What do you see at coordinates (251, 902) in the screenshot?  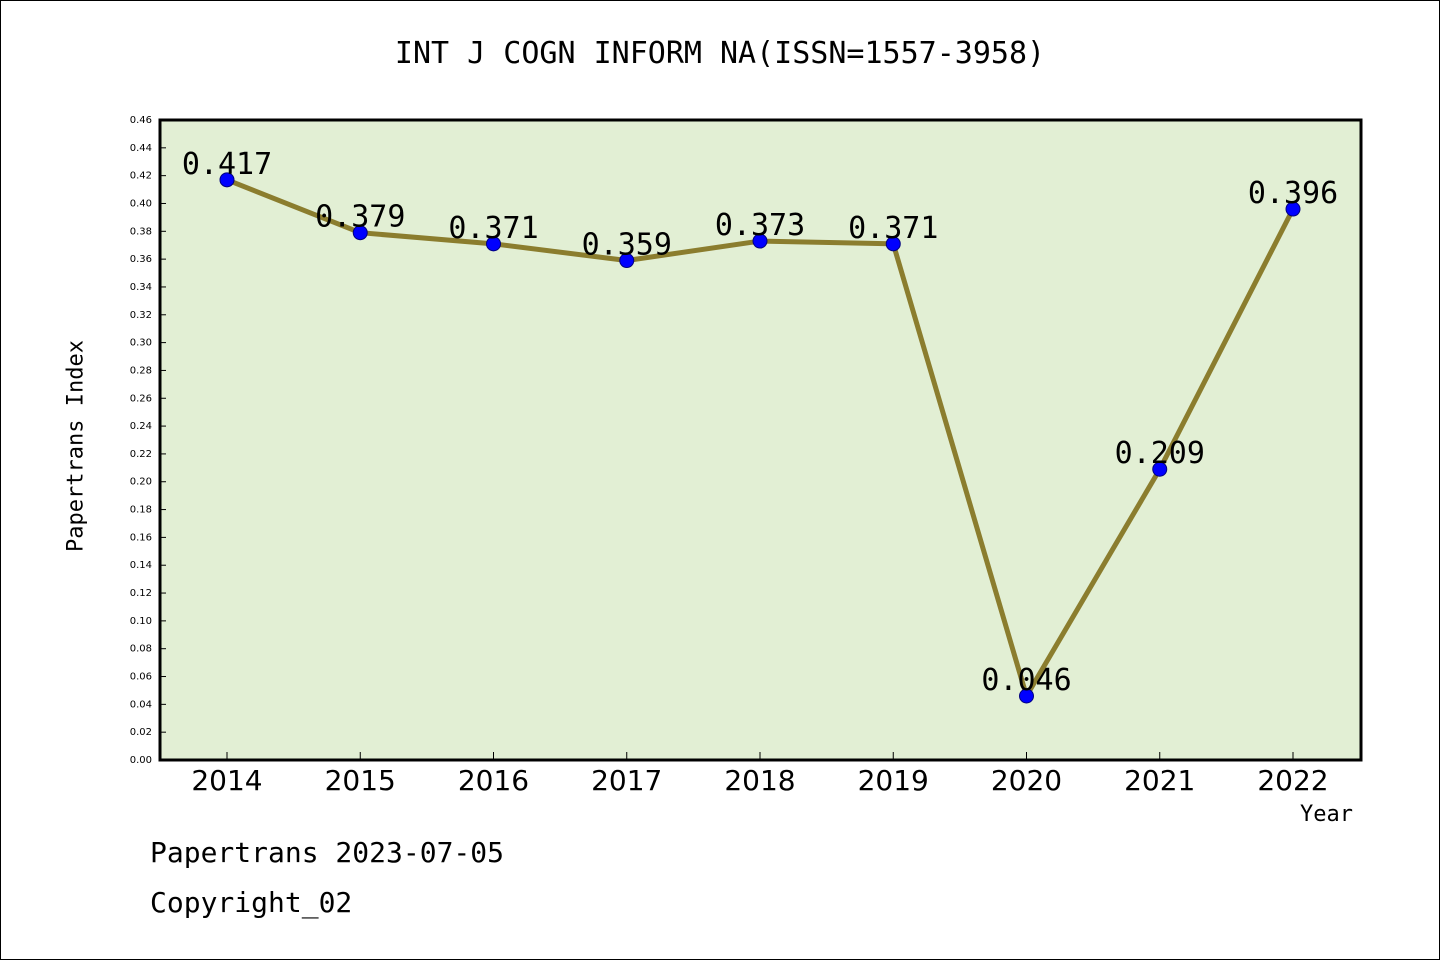 I see `footer-copyright: Copyright_02` at bounding box center [251, 902].